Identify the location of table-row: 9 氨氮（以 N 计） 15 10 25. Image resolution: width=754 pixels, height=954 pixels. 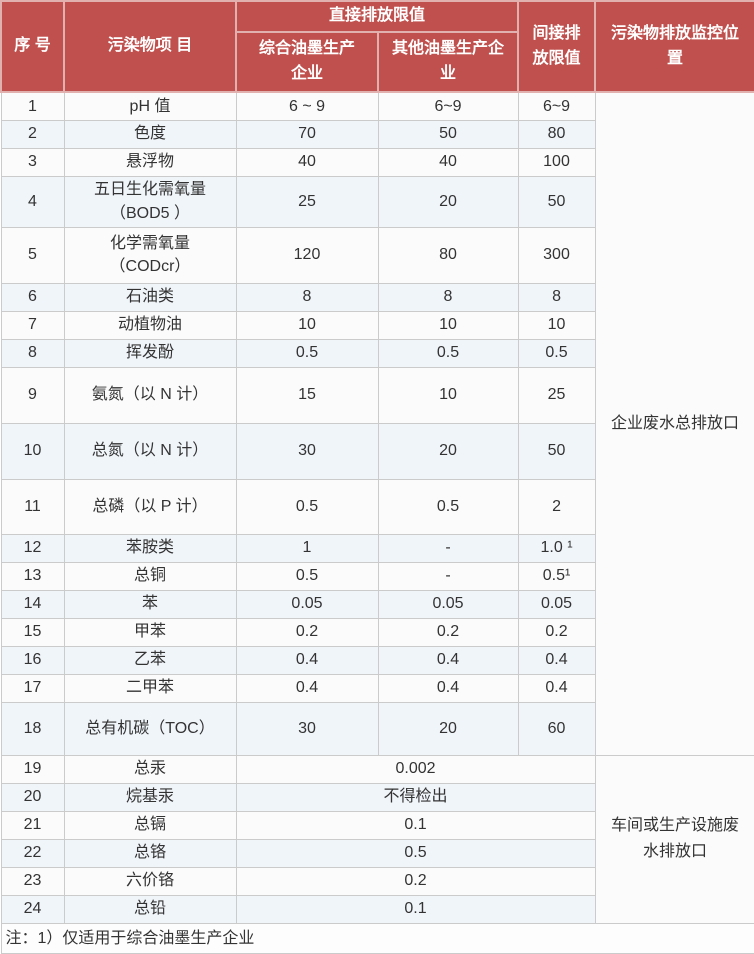
(377, 395).